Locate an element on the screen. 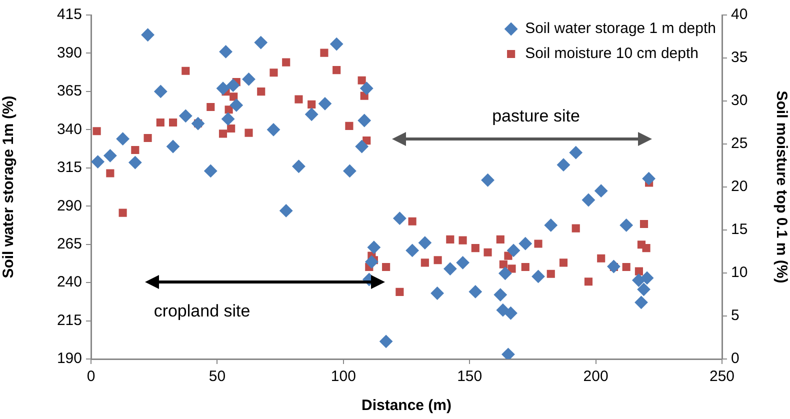  y2-tick-label: 30 is located at coordinates (739, 101).